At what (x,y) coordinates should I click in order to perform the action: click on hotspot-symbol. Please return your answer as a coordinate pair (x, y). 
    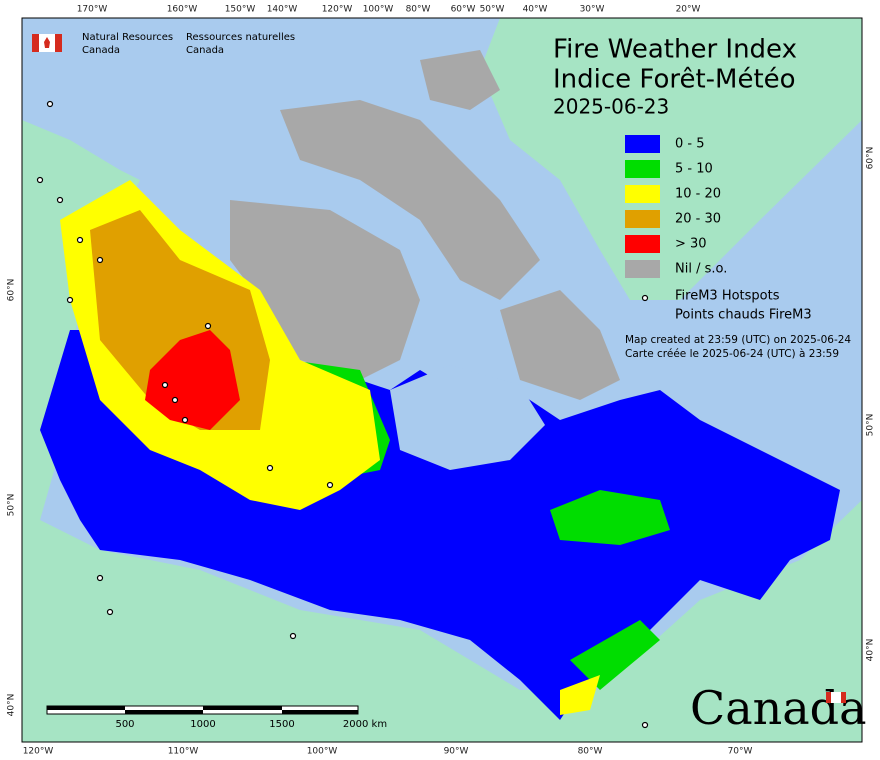
    Looking at the image, I should click on (645, 298).